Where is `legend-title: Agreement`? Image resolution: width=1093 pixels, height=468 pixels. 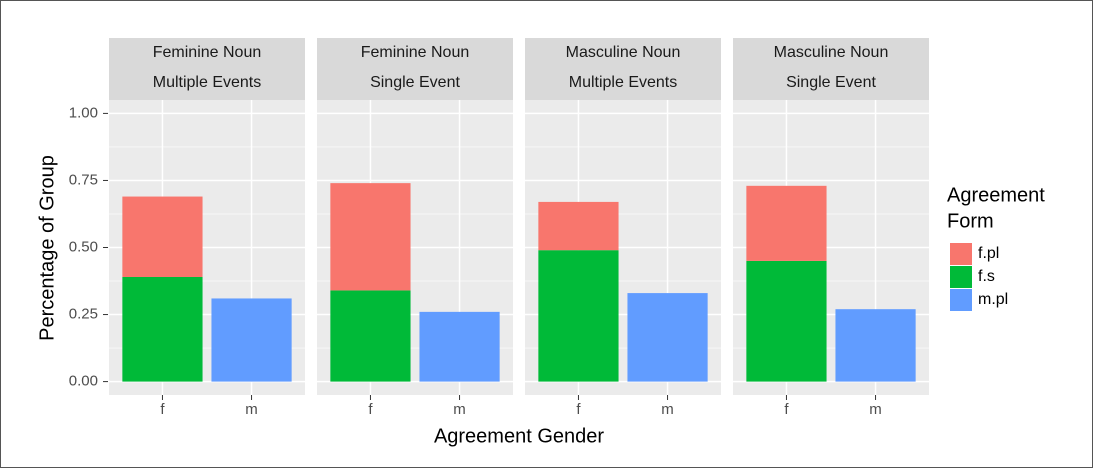
legend-title: Agreement is located at coordinates (996, 195).